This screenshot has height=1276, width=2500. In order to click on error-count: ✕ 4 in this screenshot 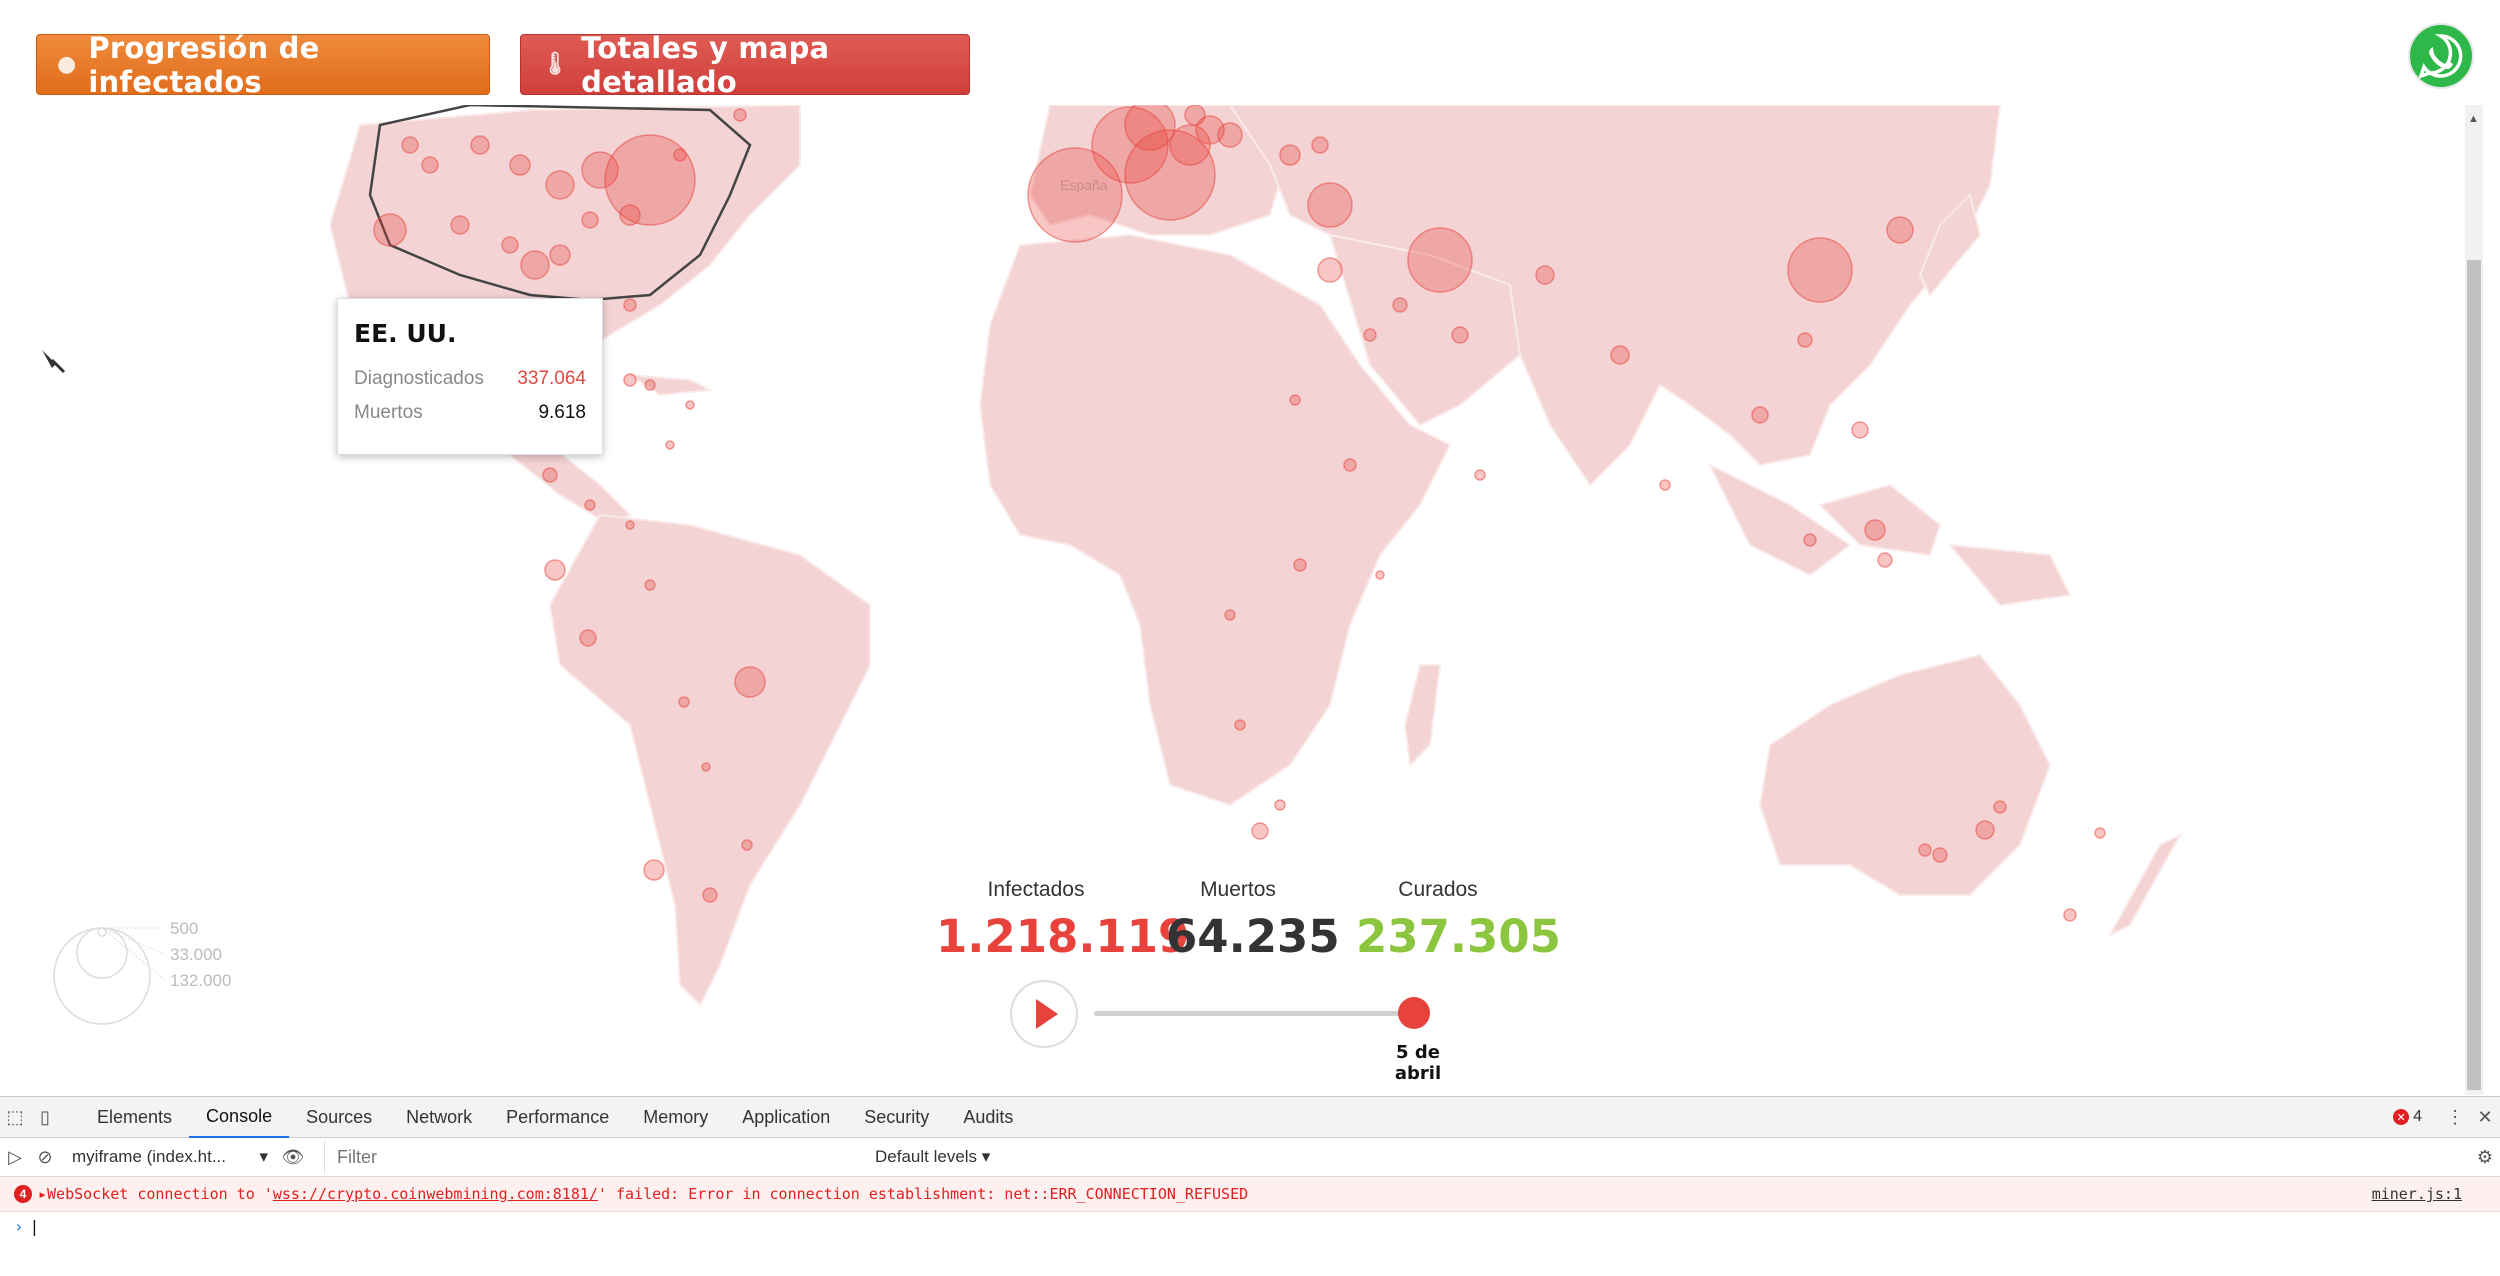, I will do `click(2407, 1117)`.